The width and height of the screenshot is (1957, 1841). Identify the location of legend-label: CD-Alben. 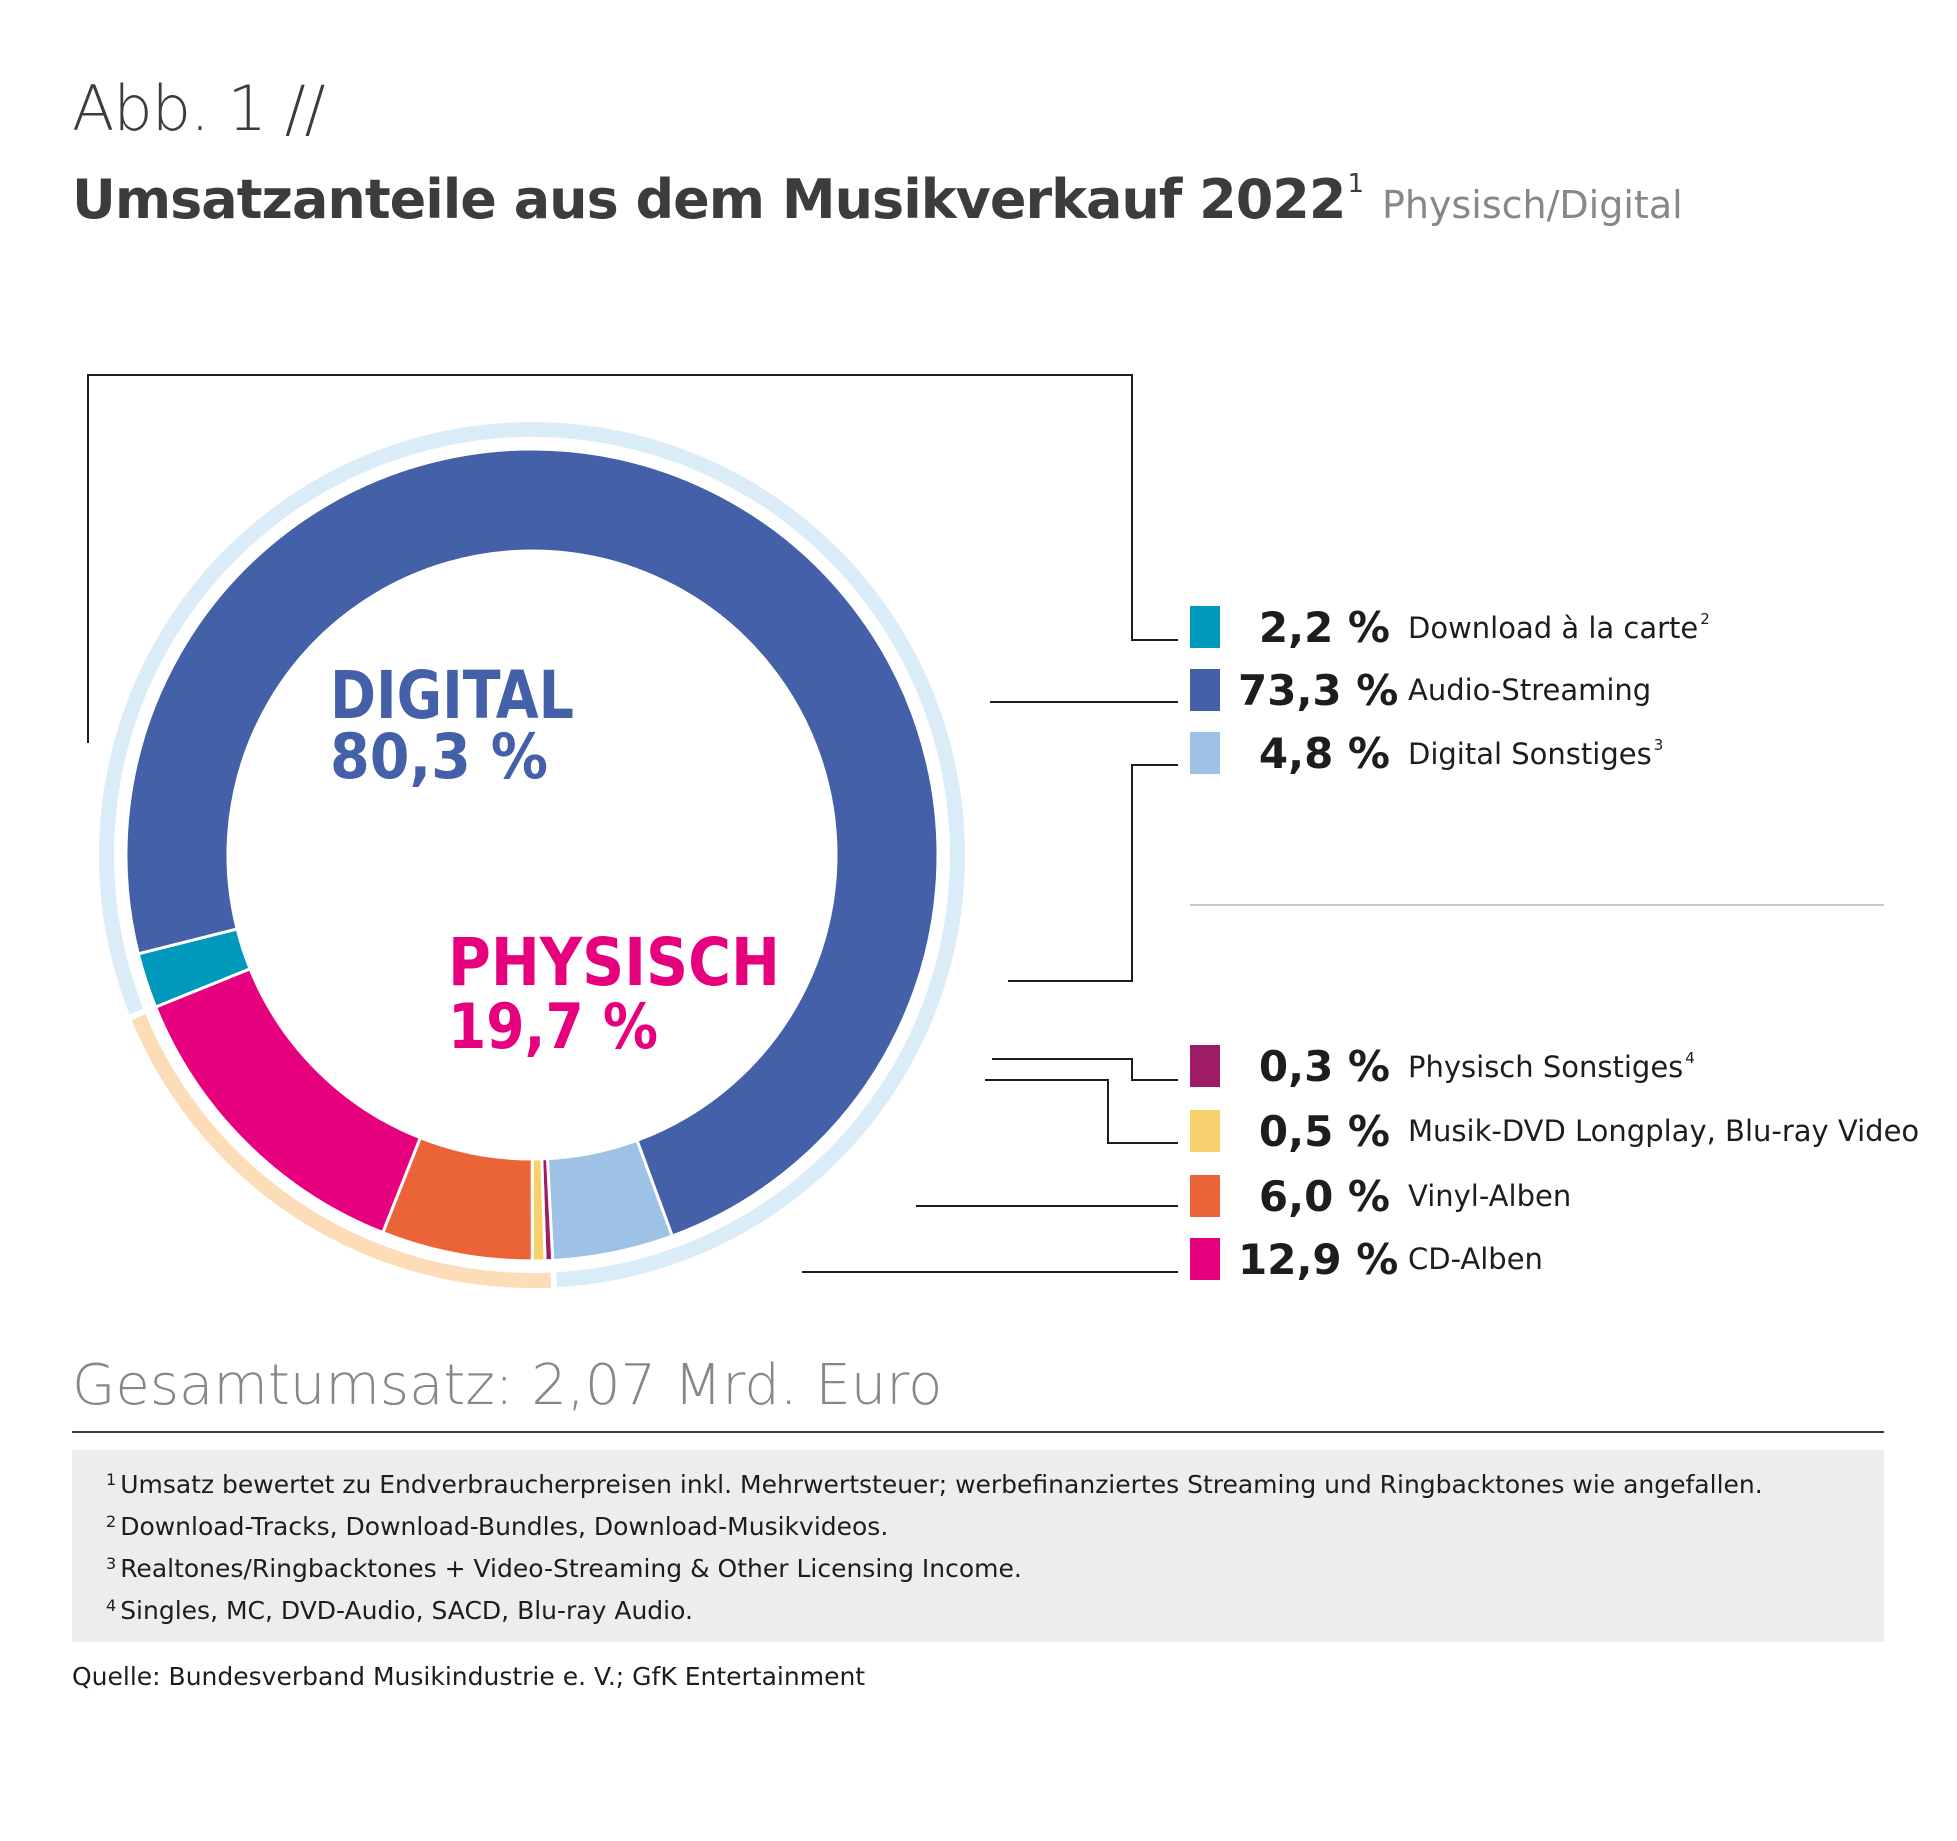
(1475, 1259).